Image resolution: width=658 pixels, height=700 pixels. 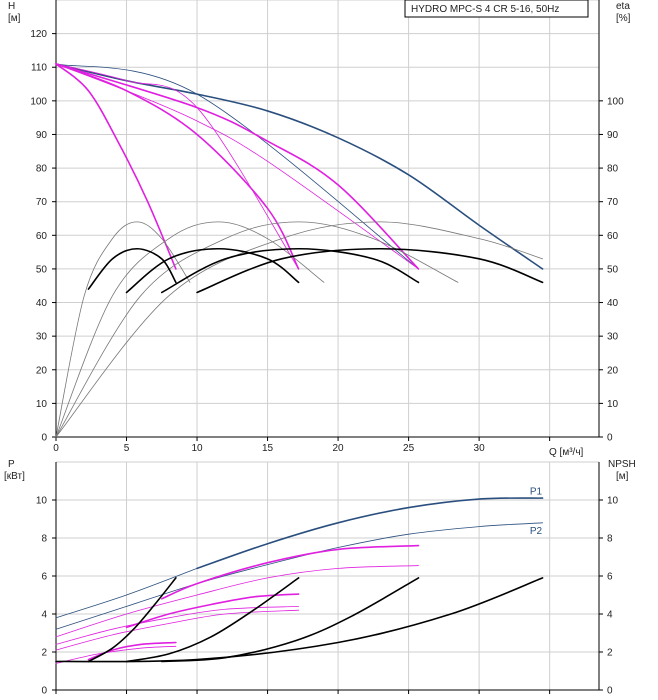 What do you see at coordinates (536, 531) in the screenshot?
I see `series-label-p2: P2` at bounding box center [536, 531].